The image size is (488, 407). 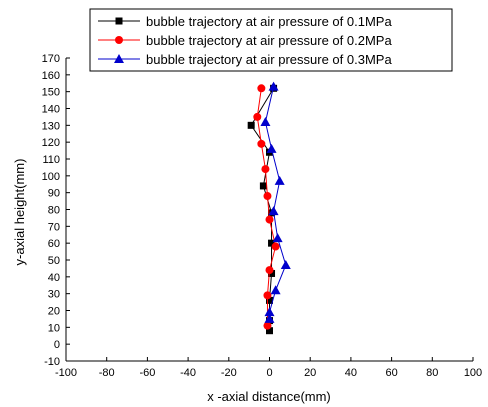 I want to click on x-tick-label: 100, so click(x=473, y=373).